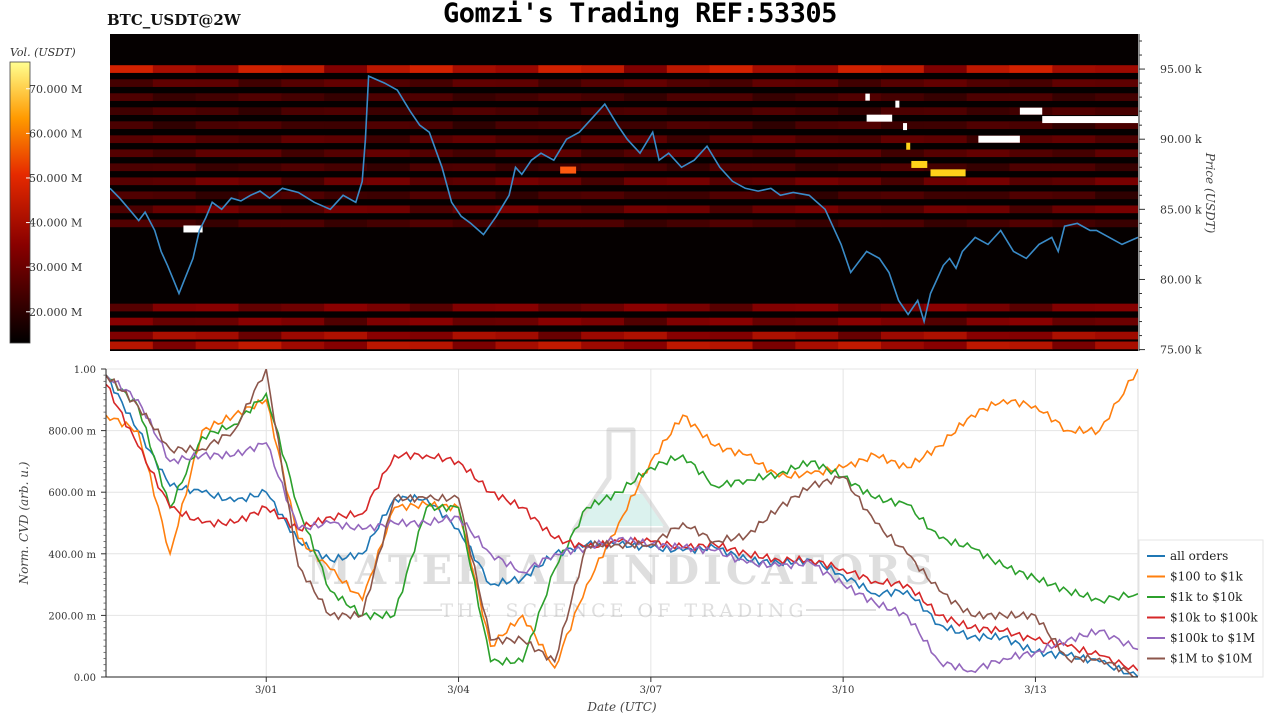 Image resolution: width=1280 pixels, height=720 pixels. What do you see at coordinates (1181, 139) in the screenshot?
I see `price-tick-label: 90.00 k` at bounding box center [1181, 139].